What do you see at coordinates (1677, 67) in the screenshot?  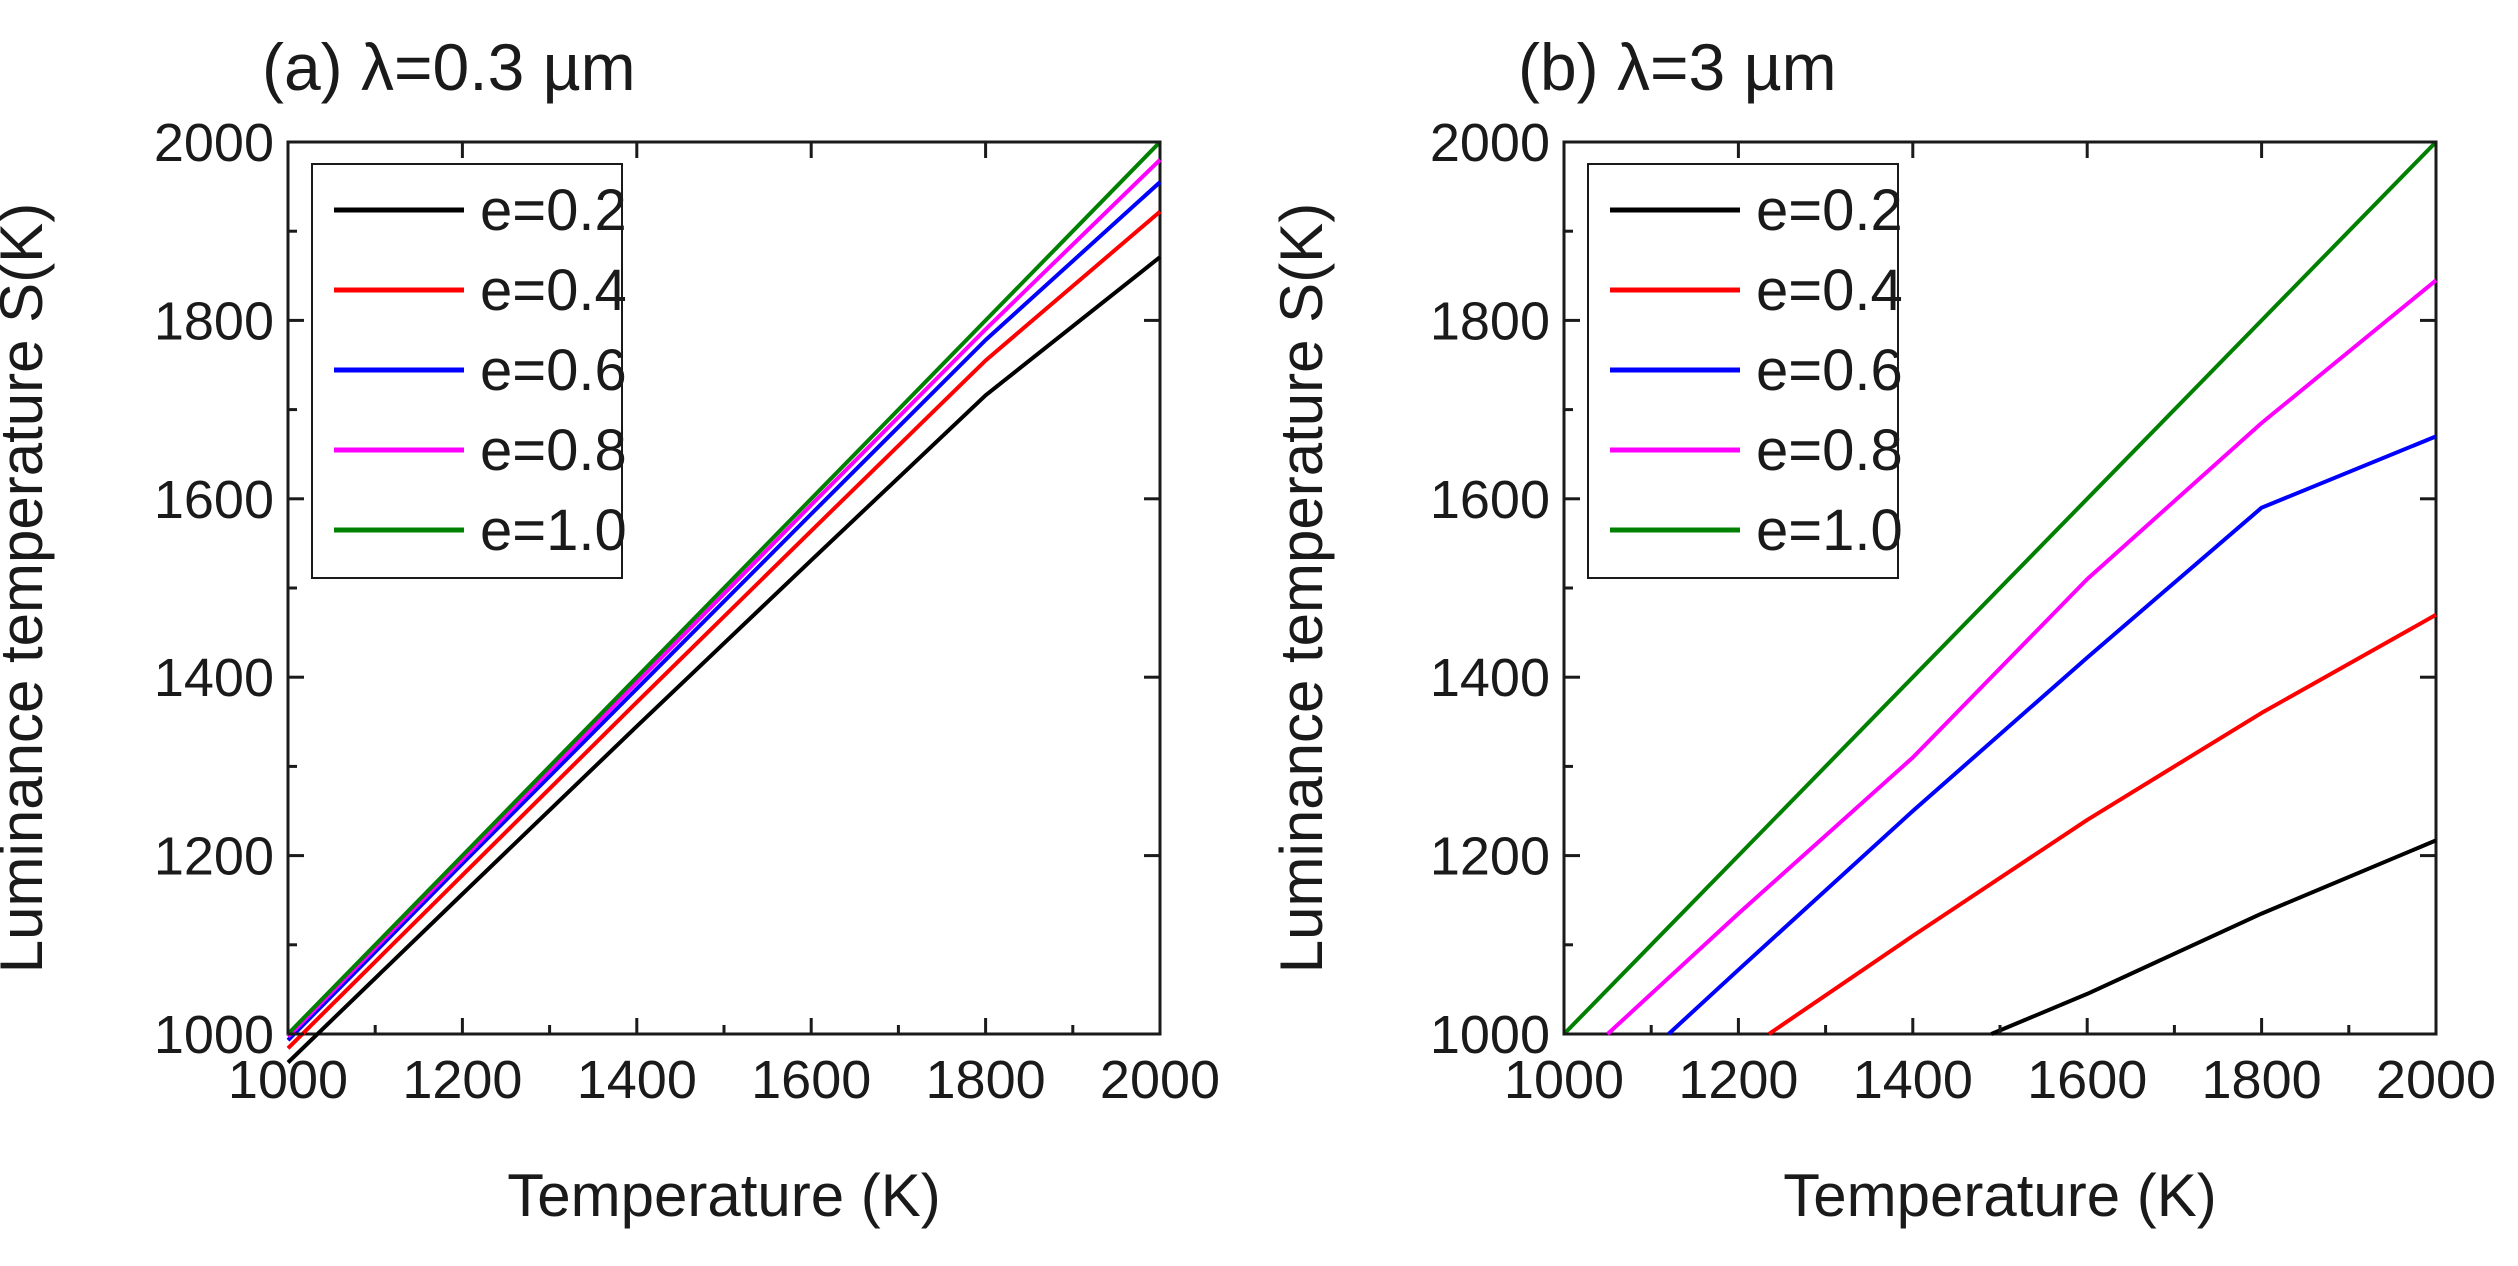 I see `chart-title: (b) λ=3 µm` at bounding box center [1677, 67].